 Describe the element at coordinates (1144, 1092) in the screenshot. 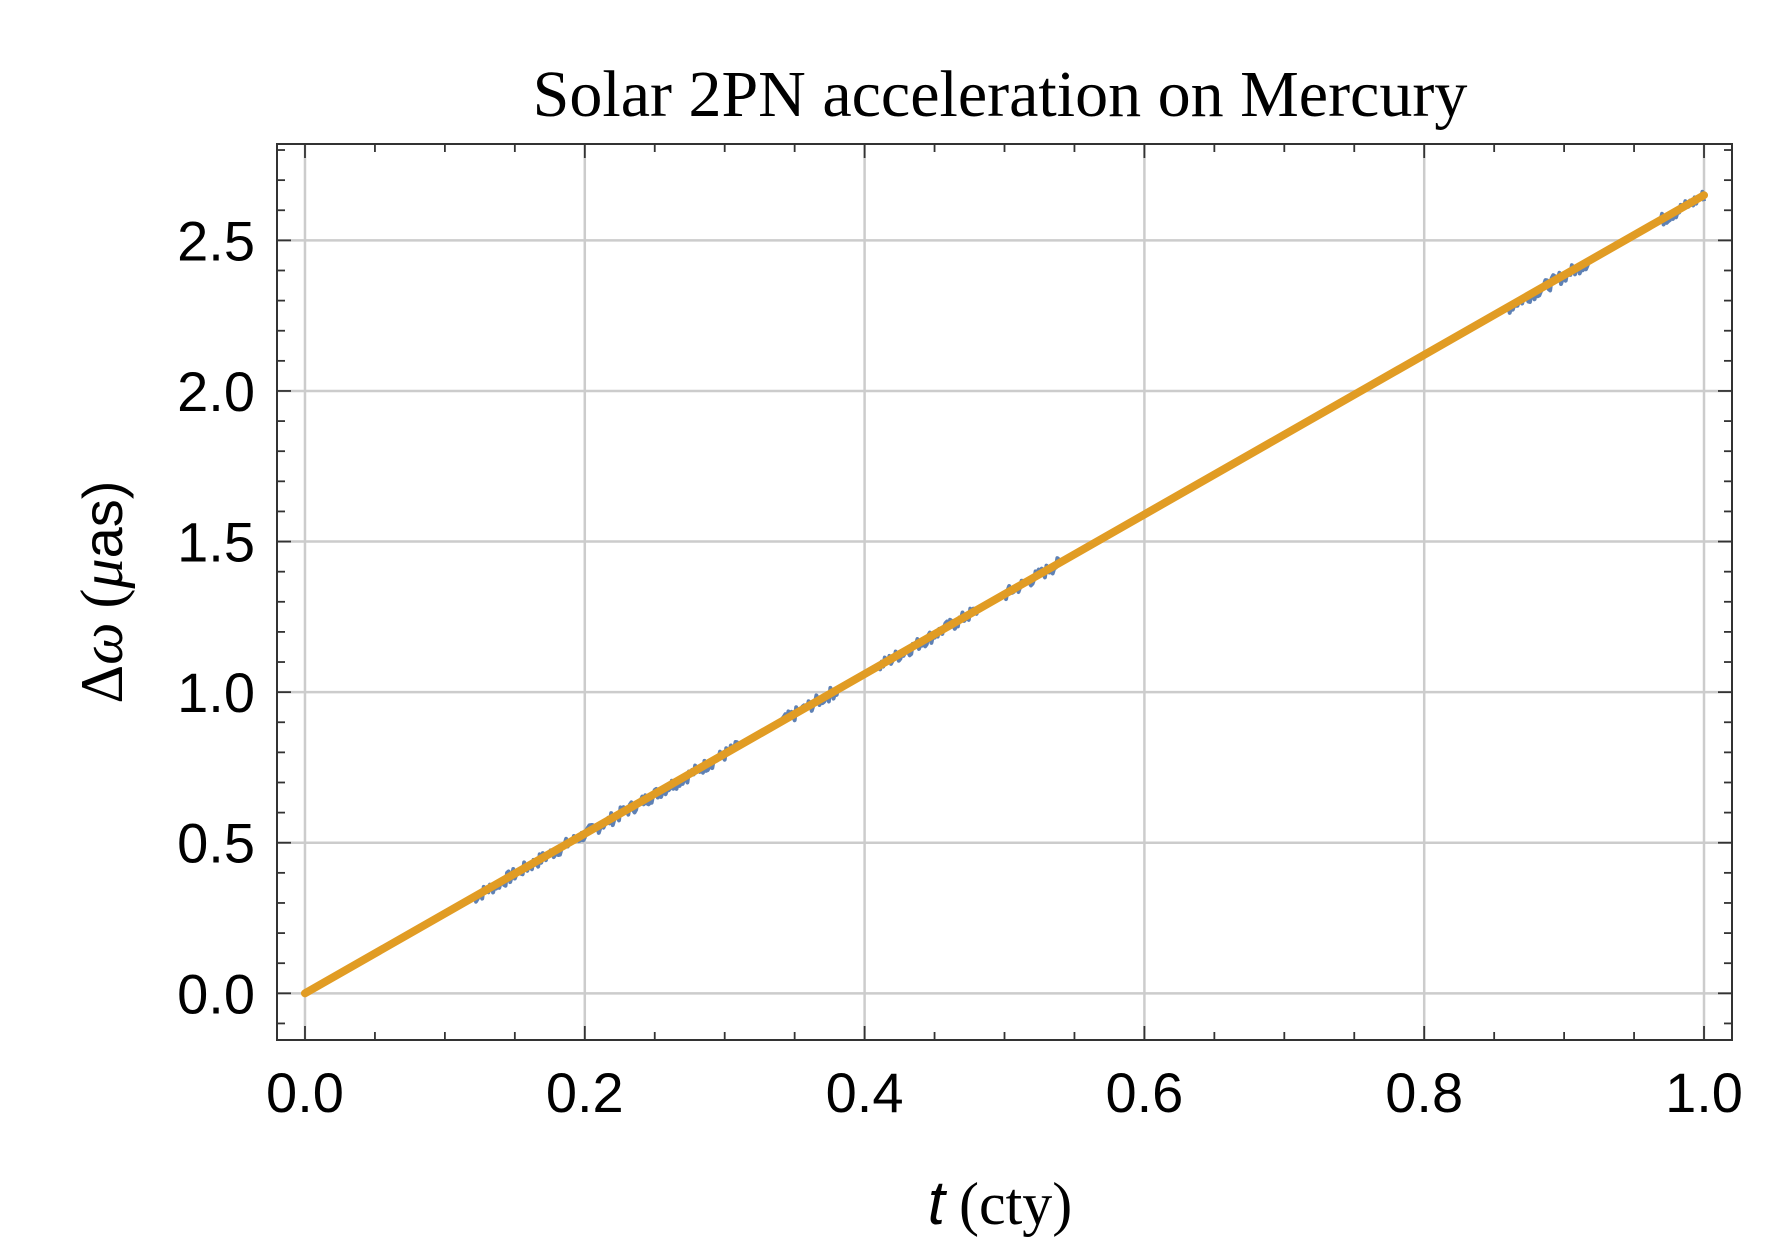

I see `x-tick-label: 0.6` at that location.